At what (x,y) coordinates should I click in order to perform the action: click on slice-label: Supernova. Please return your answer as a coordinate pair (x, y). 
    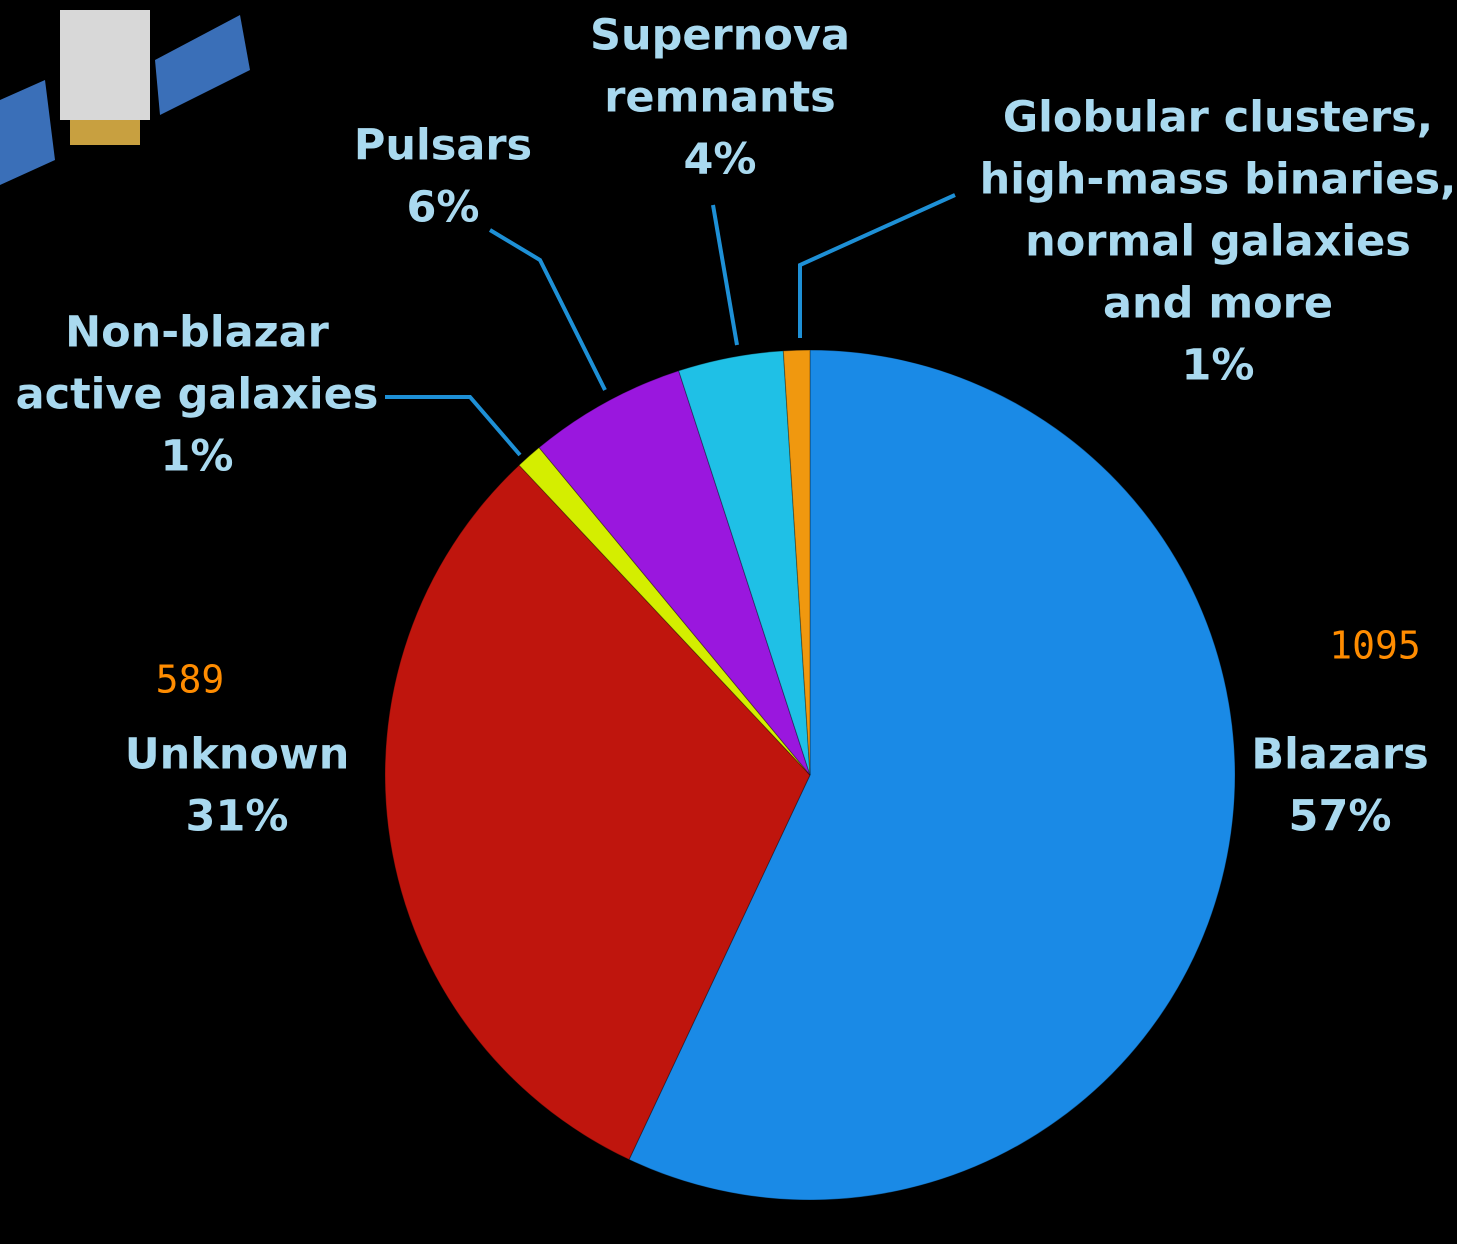
    Looking at the image, I should click on (720, 36).